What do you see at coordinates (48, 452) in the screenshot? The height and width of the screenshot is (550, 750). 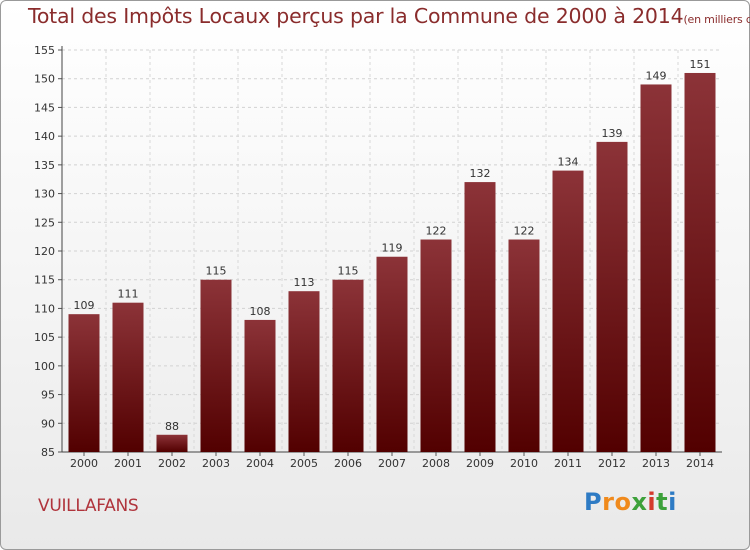 I see `y-tick-label: 85` at bounding box center [48, 452].